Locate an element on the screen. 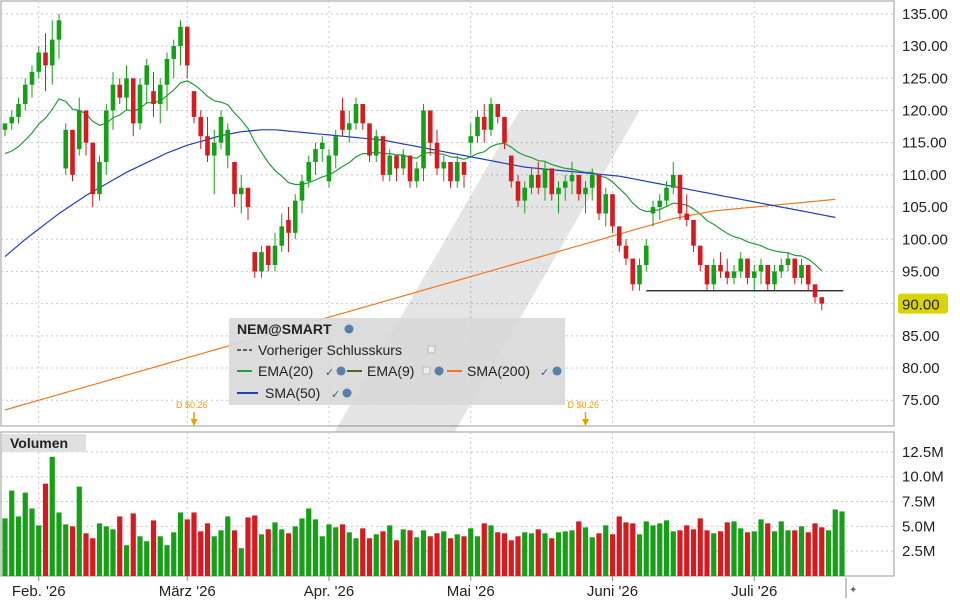 The height and width of the screenshot is (600, 960). scroll-right-icon: ✦ is located at coordinates (853, 590).